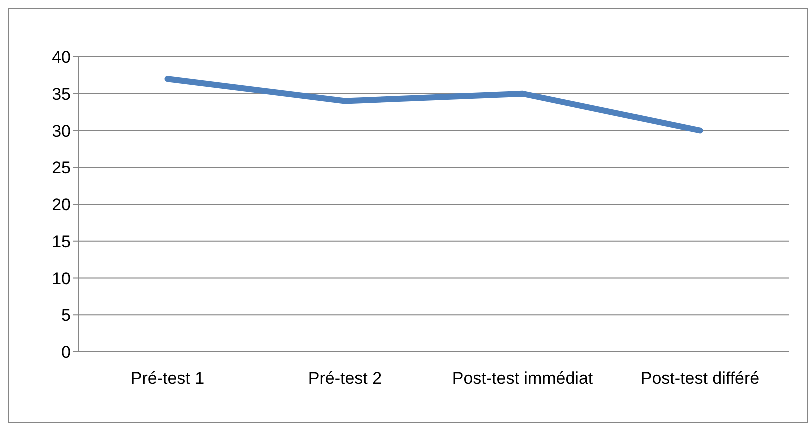  Describe the element at coordinates (61, 278) in the screenshot. I see `y-tick-label: 10` at that location.